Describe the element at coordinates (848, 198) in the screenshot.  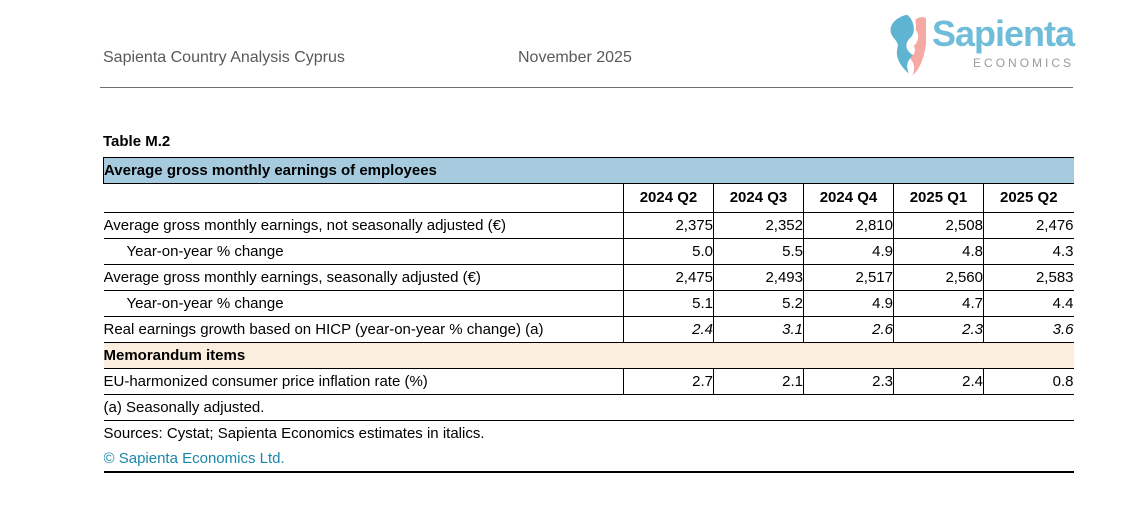
I see `column-header: 2024 Q4` at that location.